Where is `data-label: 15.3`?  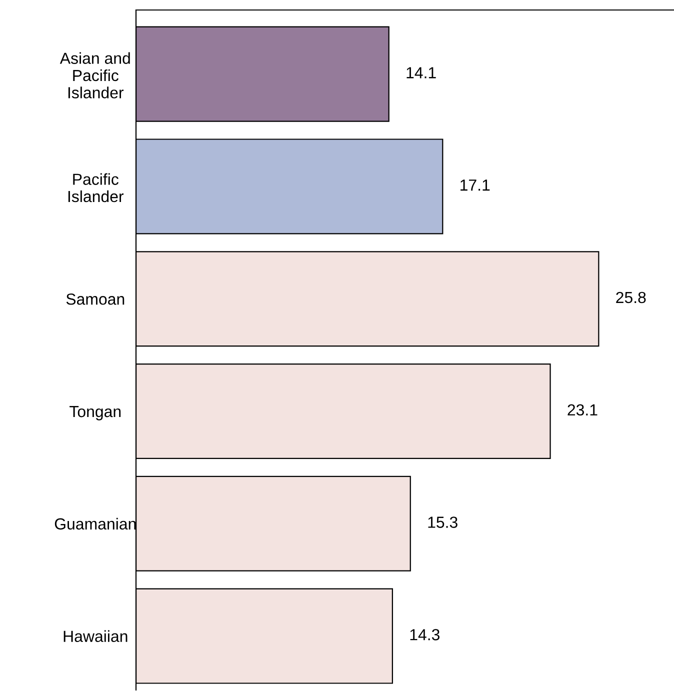 data-label: 15.3 is located at coordinates (443, 522).